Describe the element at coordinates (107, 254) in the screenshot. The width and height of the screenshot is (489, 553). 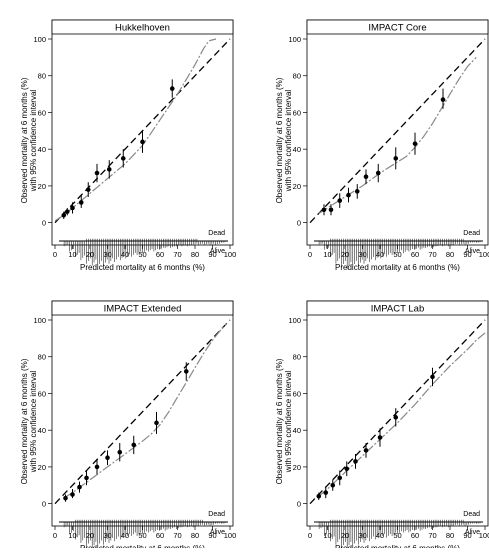
I see `x-tick-label: 30` at that location.